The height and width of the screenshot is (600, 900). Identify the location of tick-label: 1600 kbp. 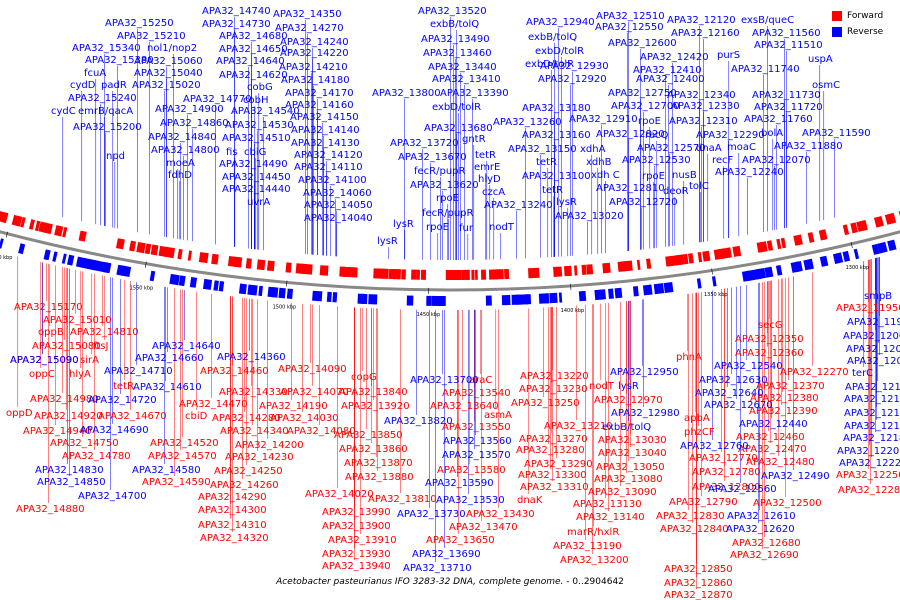
(6, 258).